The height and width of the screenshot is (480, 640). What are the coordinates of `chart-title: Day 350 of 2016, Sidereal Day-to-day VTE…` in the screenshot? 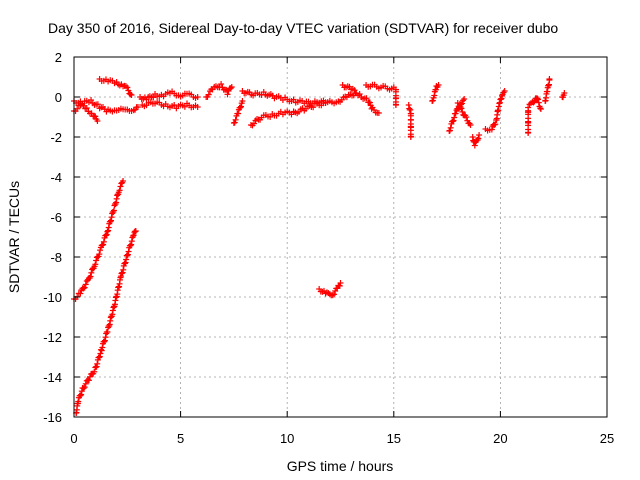 It's located at (303, 28).